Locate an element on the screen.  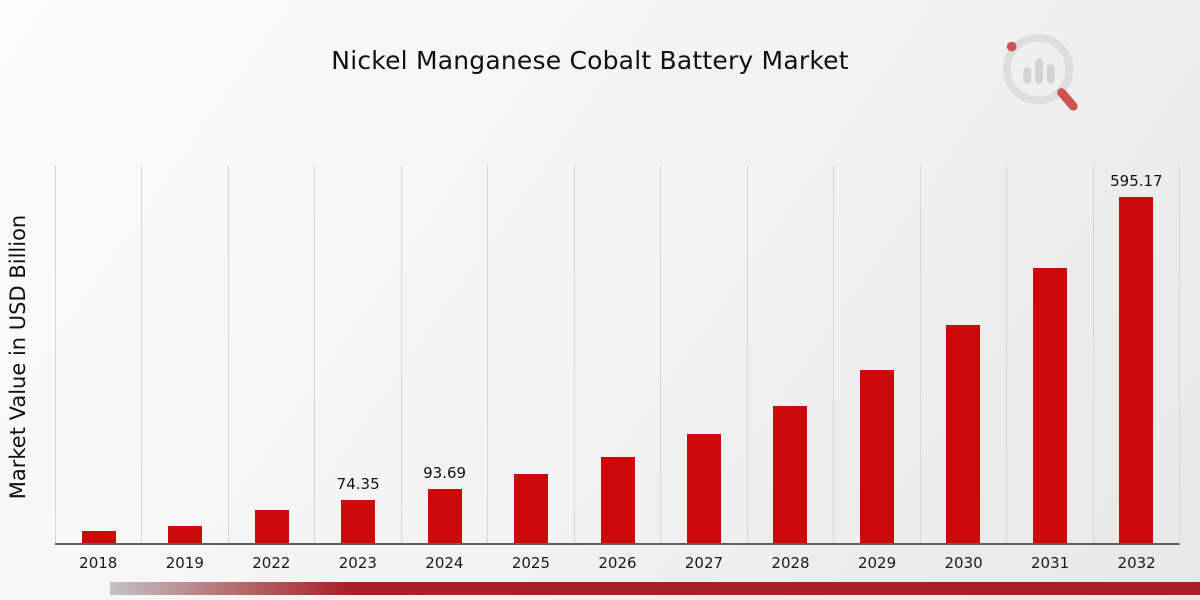
magnifier-handle-icon is located at coordinates (1067, 99).